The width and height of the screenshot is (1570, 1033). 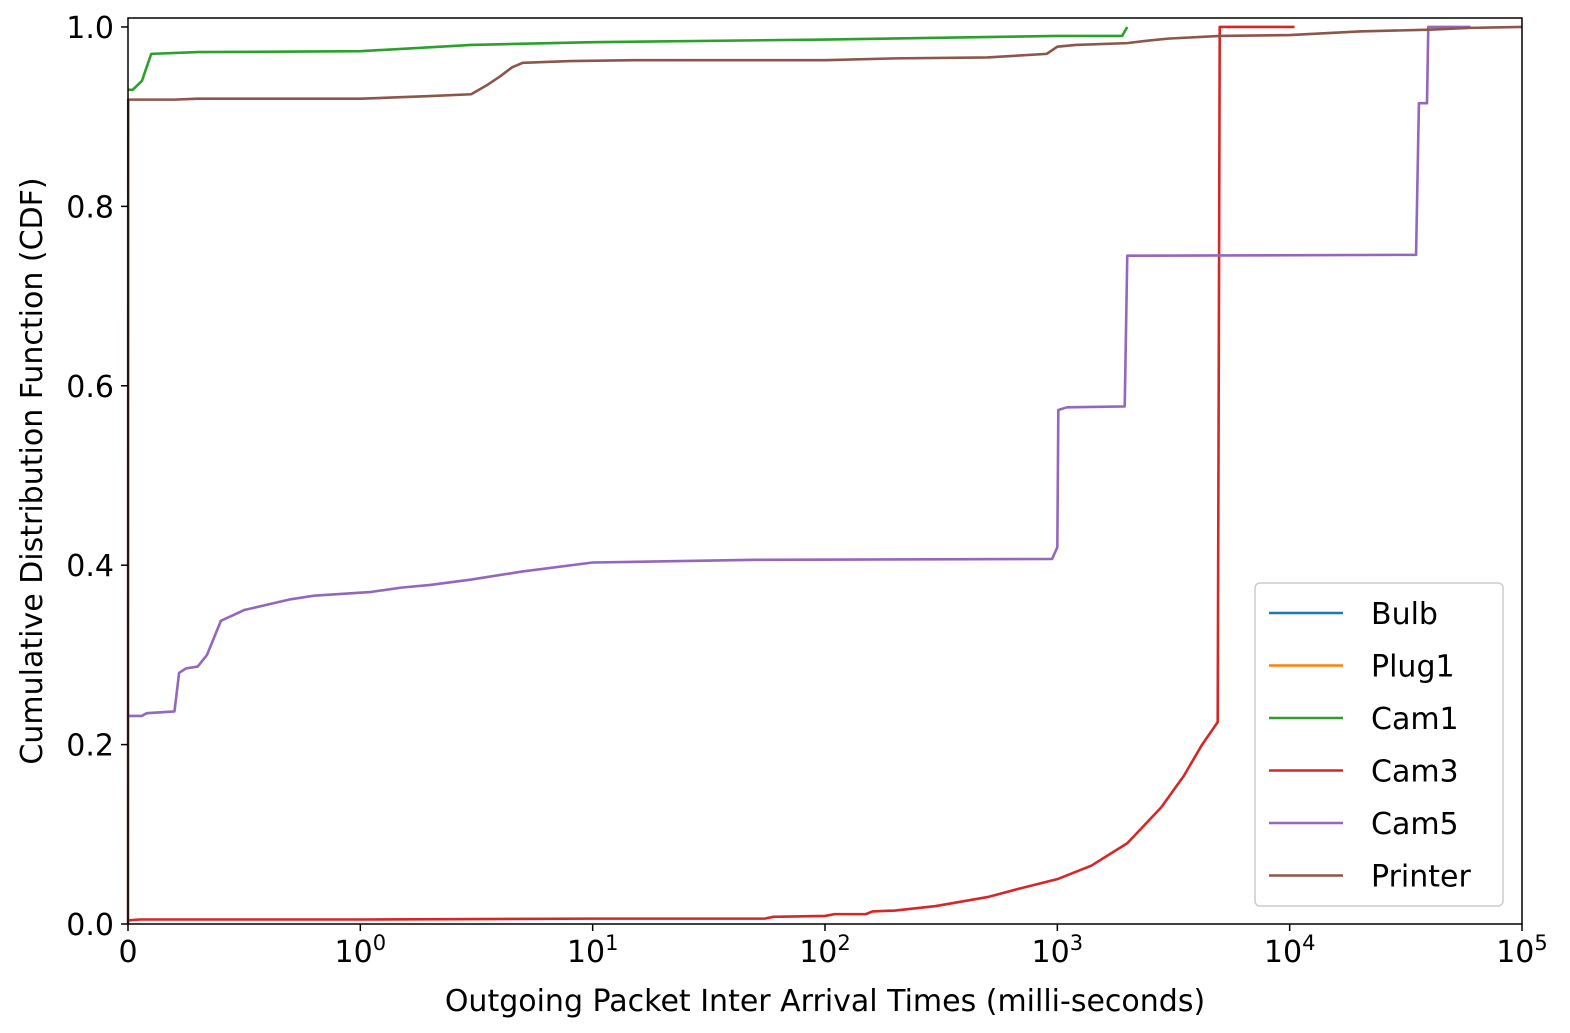 I want to click on x-tick-label: 10⁴, so click(x=1290, y=950).